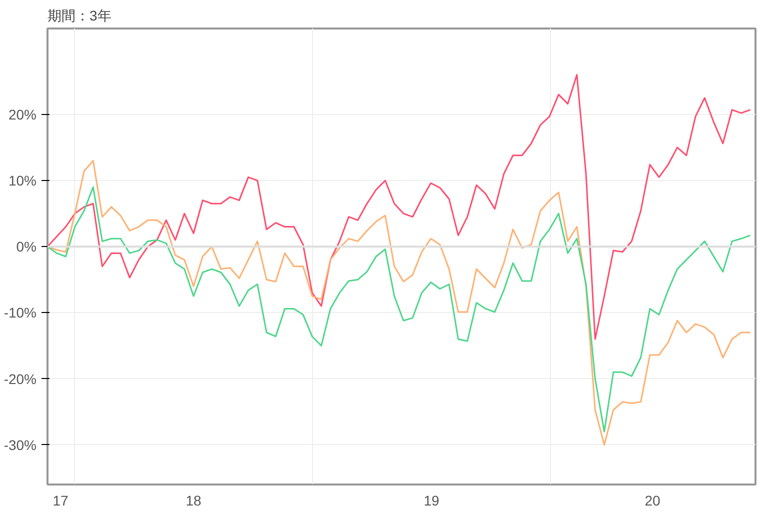 This screenshot has width=768, height=516. I want to click on y-tick-label: 20%, so click(22, 114).